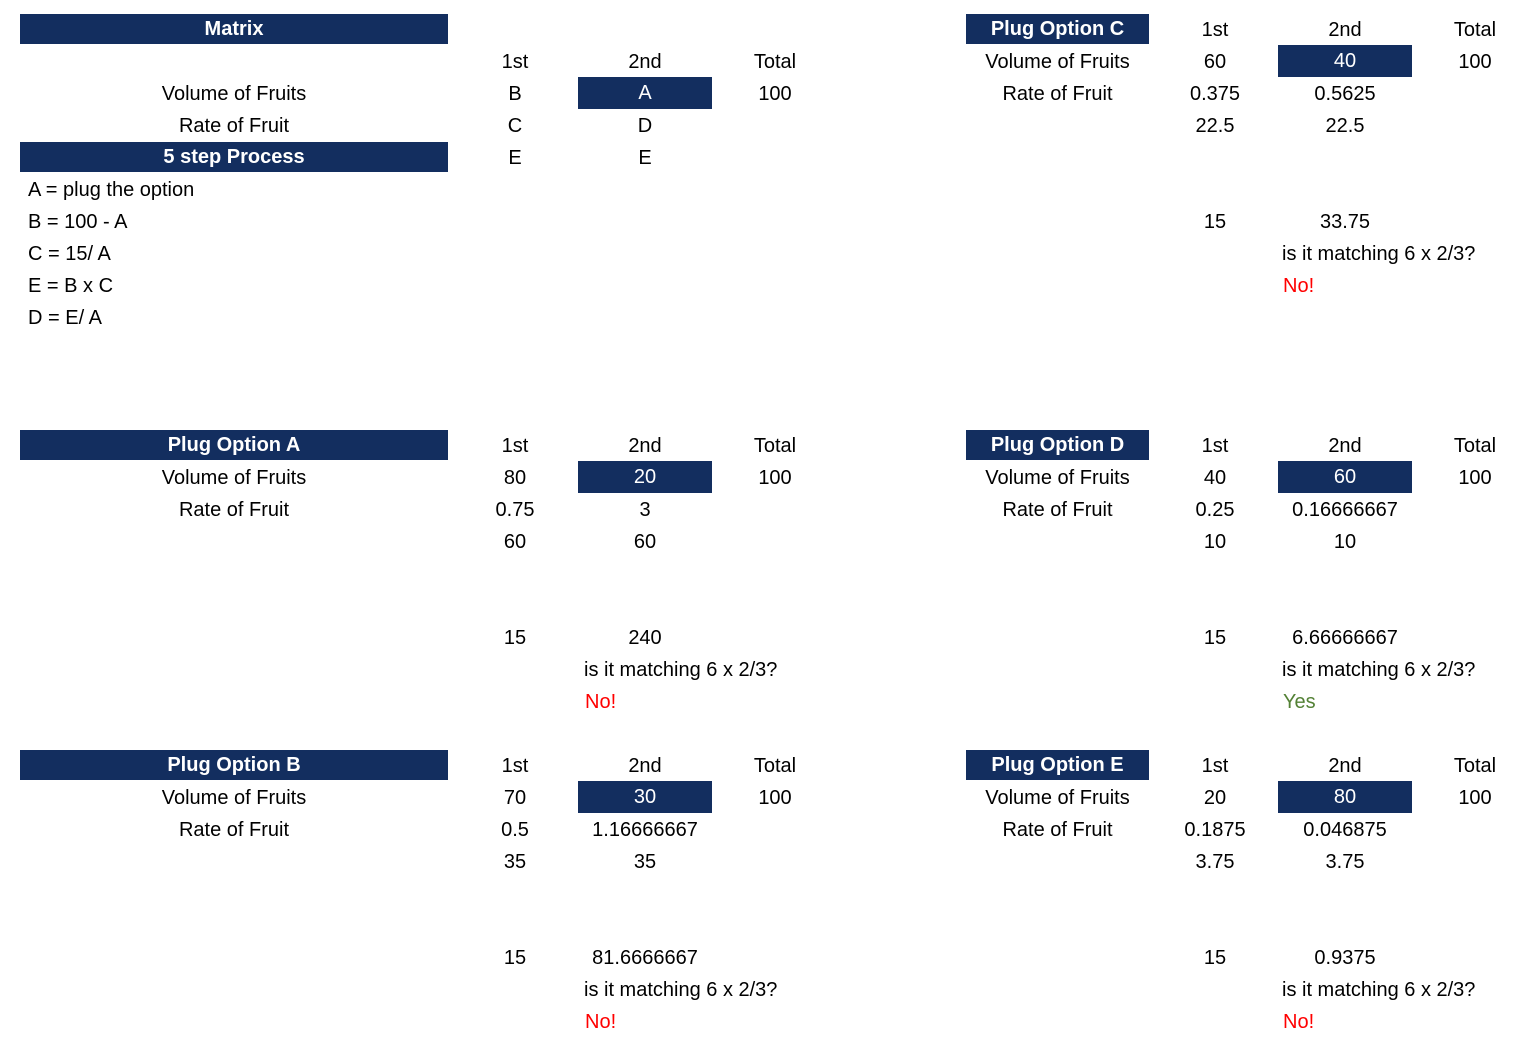 The image size is (1520, 1058). Describe the element at coordinates (1215, 126) in the screenshot. I see `option-c-extra-1st-cell: 22.5` at that location.